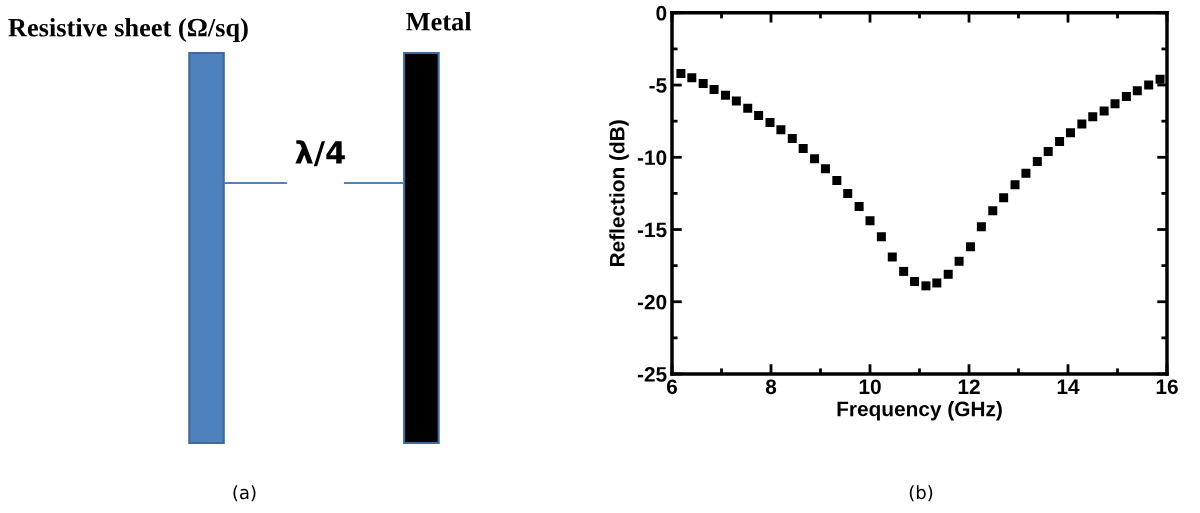 This screenshot has width=1200, height=513. I want to click on y-tick-label: 0, so click(661, 13).